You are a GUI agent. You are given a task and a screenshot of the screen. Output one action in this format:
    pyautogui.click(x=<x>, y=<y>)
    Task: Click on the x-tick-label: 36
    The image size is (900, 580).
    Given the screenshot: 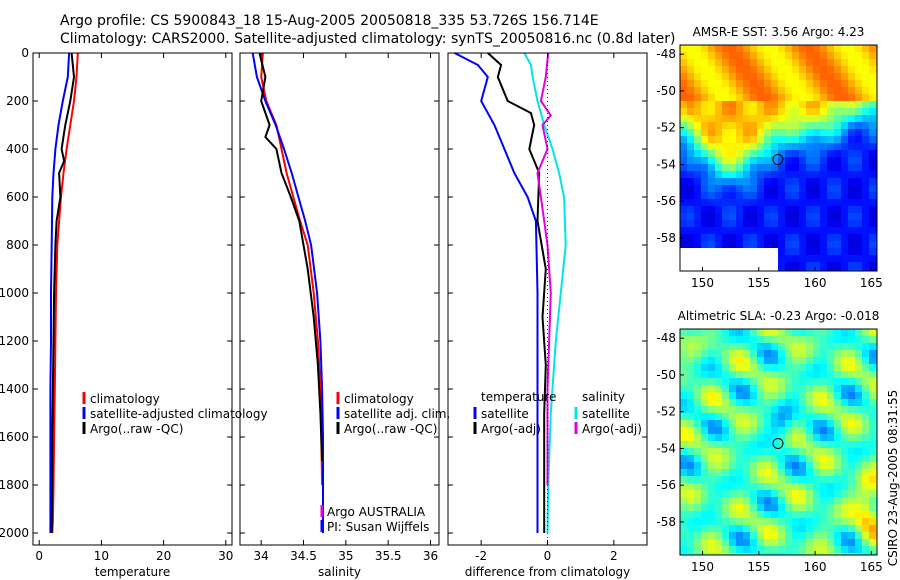 What is the action you would take?
    pyautogui.click(x=430, y=556)
    